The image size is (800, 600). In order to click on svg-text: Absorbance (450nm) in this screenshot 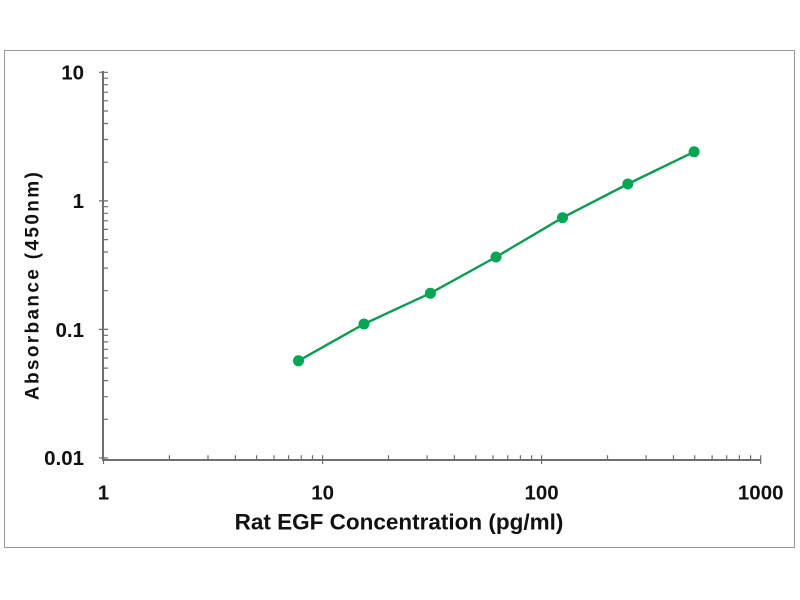, I will do `click(33, 285)`.